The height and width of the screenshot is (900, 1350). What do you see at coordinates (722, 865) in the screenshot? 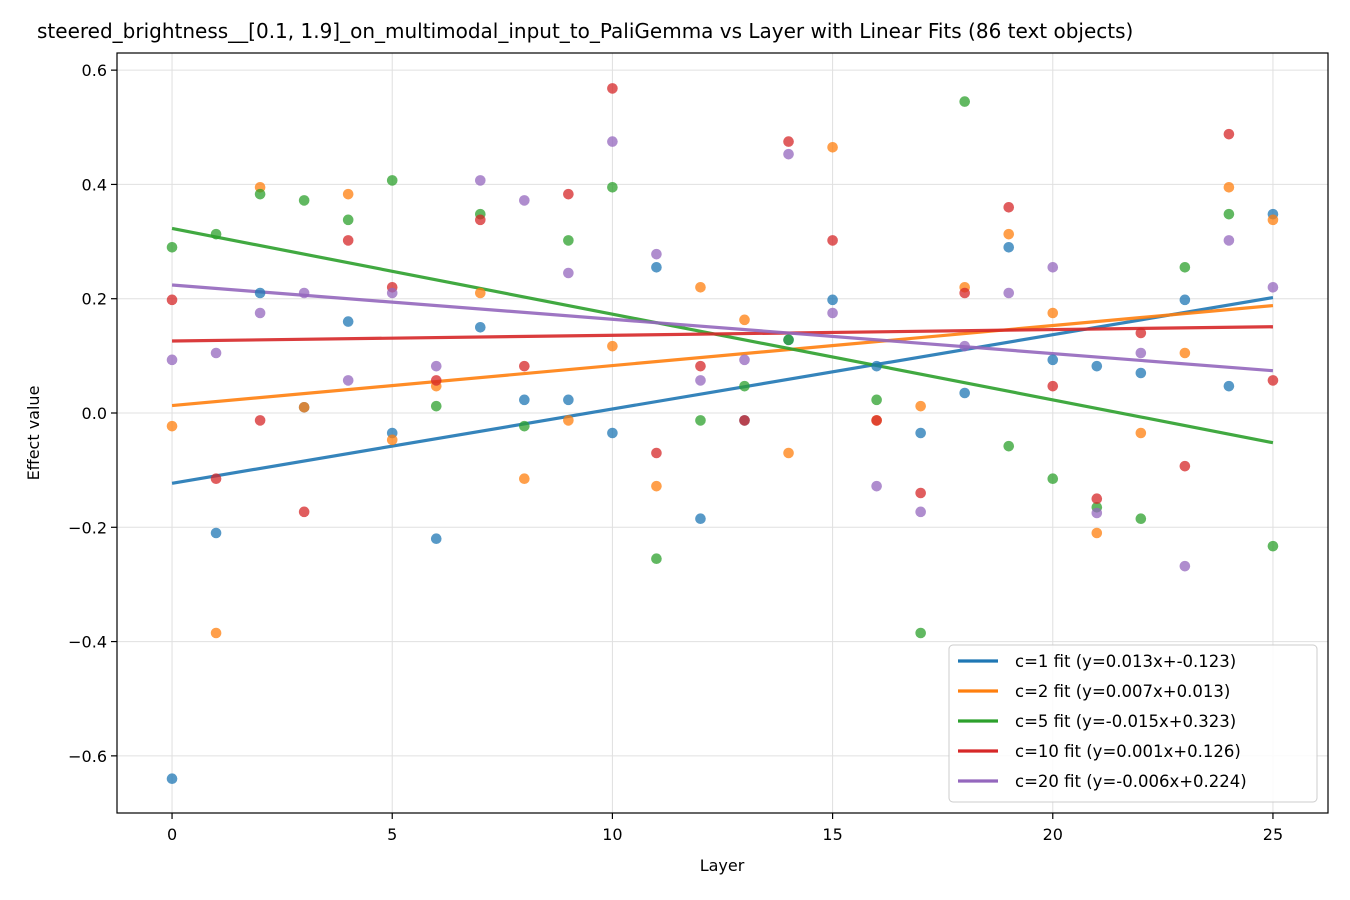
I see `x-axis-label: Layer` at bounding box center [722, 865].